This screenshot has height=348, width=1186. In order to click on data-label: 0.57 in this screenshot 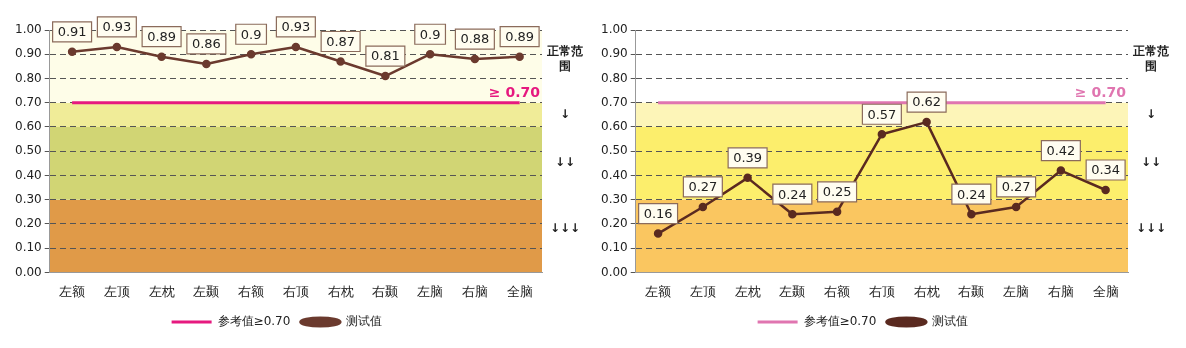, I will do `click(882, 114)`.